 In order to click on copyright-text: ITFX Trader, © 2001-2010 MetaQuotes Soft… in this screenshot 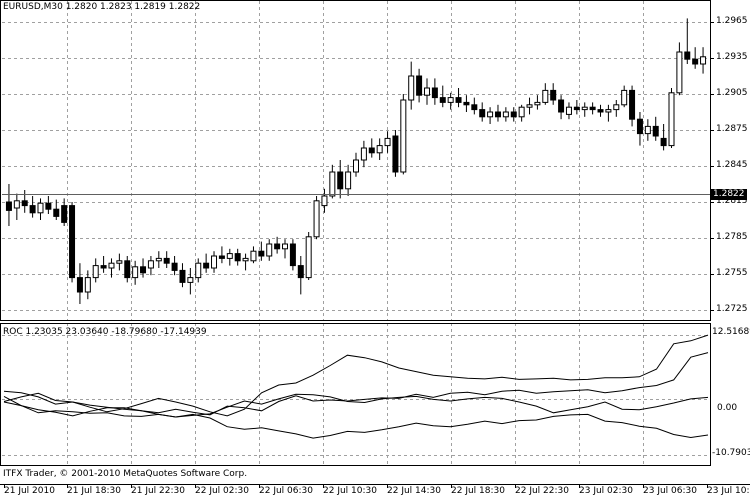, I will do `click(125, 474)`.